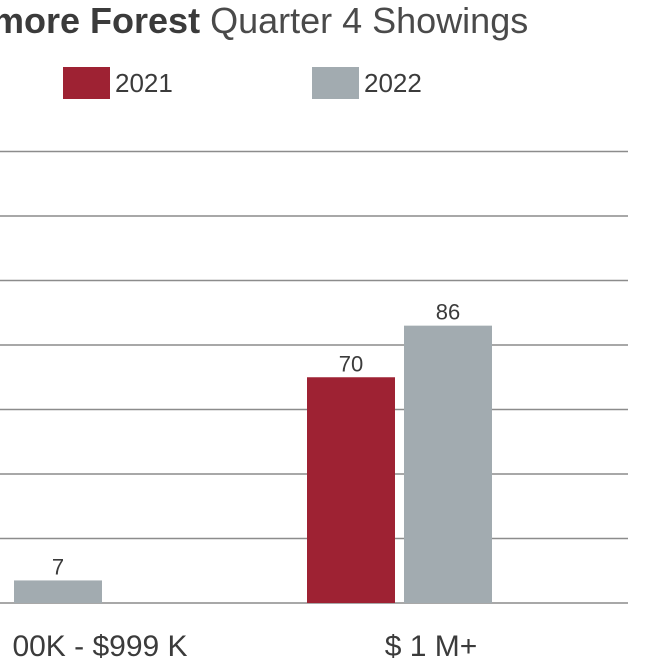 The height and width of the screenshot is (666, 666). What do you see at coordinates (100, 20) in the screenshot?
I see `title-bold-part: more Forest` at bounding box center [100, 20].